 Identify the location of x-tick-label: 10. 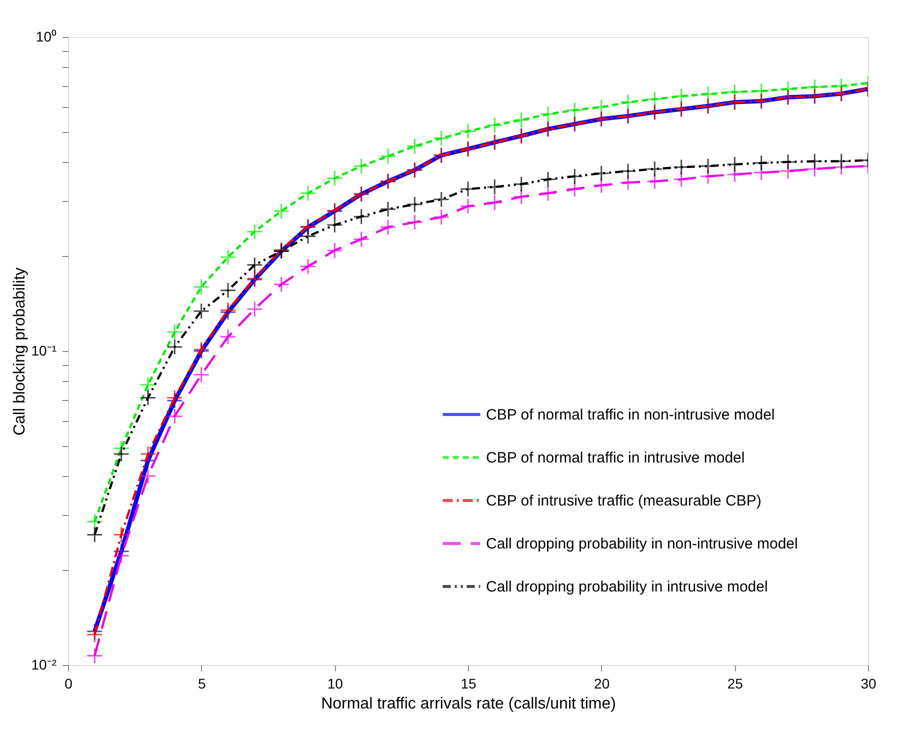
(335, 684).